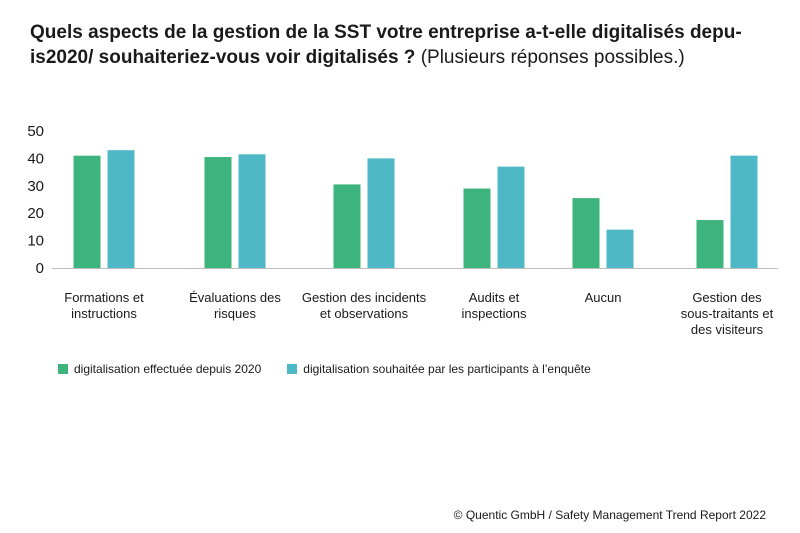 The height and width of the screenshot is (533, 800). Describe the element at coordinates (104, 313) in the screenshot. I see `x-category-label: instructions` at that location.